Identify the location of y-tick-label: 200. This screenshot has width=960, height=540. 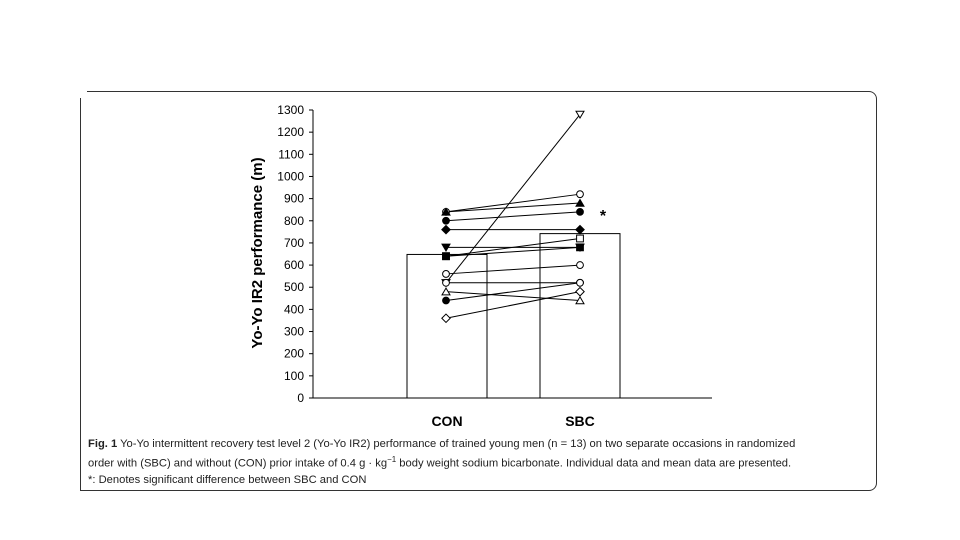
(294, 354).